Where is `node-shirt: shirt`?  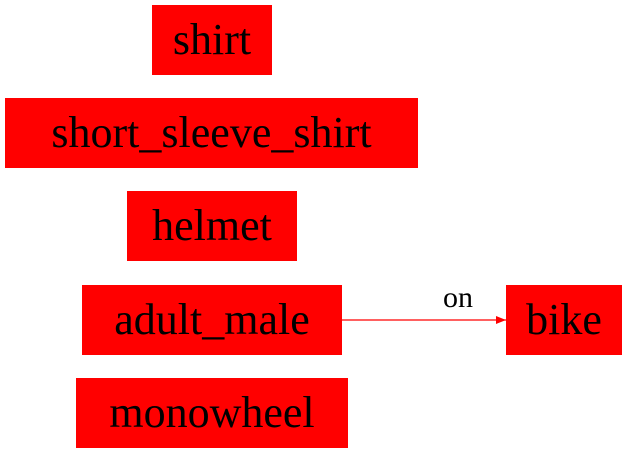 node-shirt: shirt is located at coordinates (212, 40).